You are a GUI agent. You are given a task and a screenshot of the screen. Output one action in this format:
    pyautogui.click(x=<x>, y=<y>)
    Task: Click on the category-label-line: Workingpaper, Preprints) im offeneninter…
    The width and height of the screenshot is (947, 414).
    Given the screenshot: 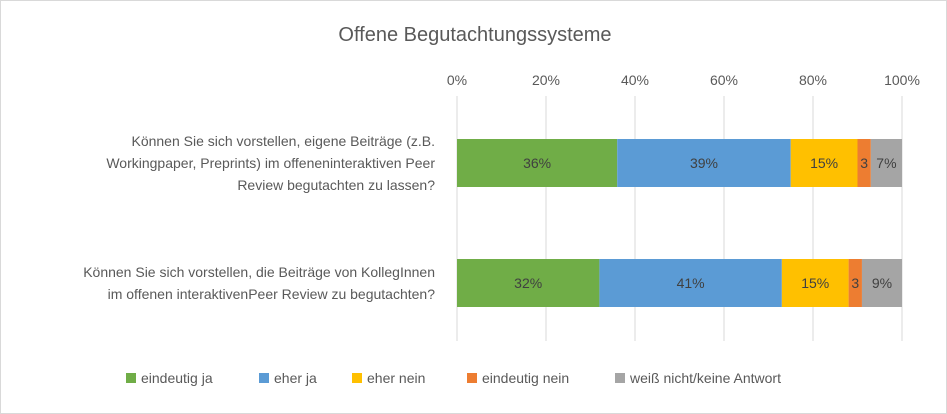 What is the action you would take?
    pyautogui.click(x=270, y=163)
    